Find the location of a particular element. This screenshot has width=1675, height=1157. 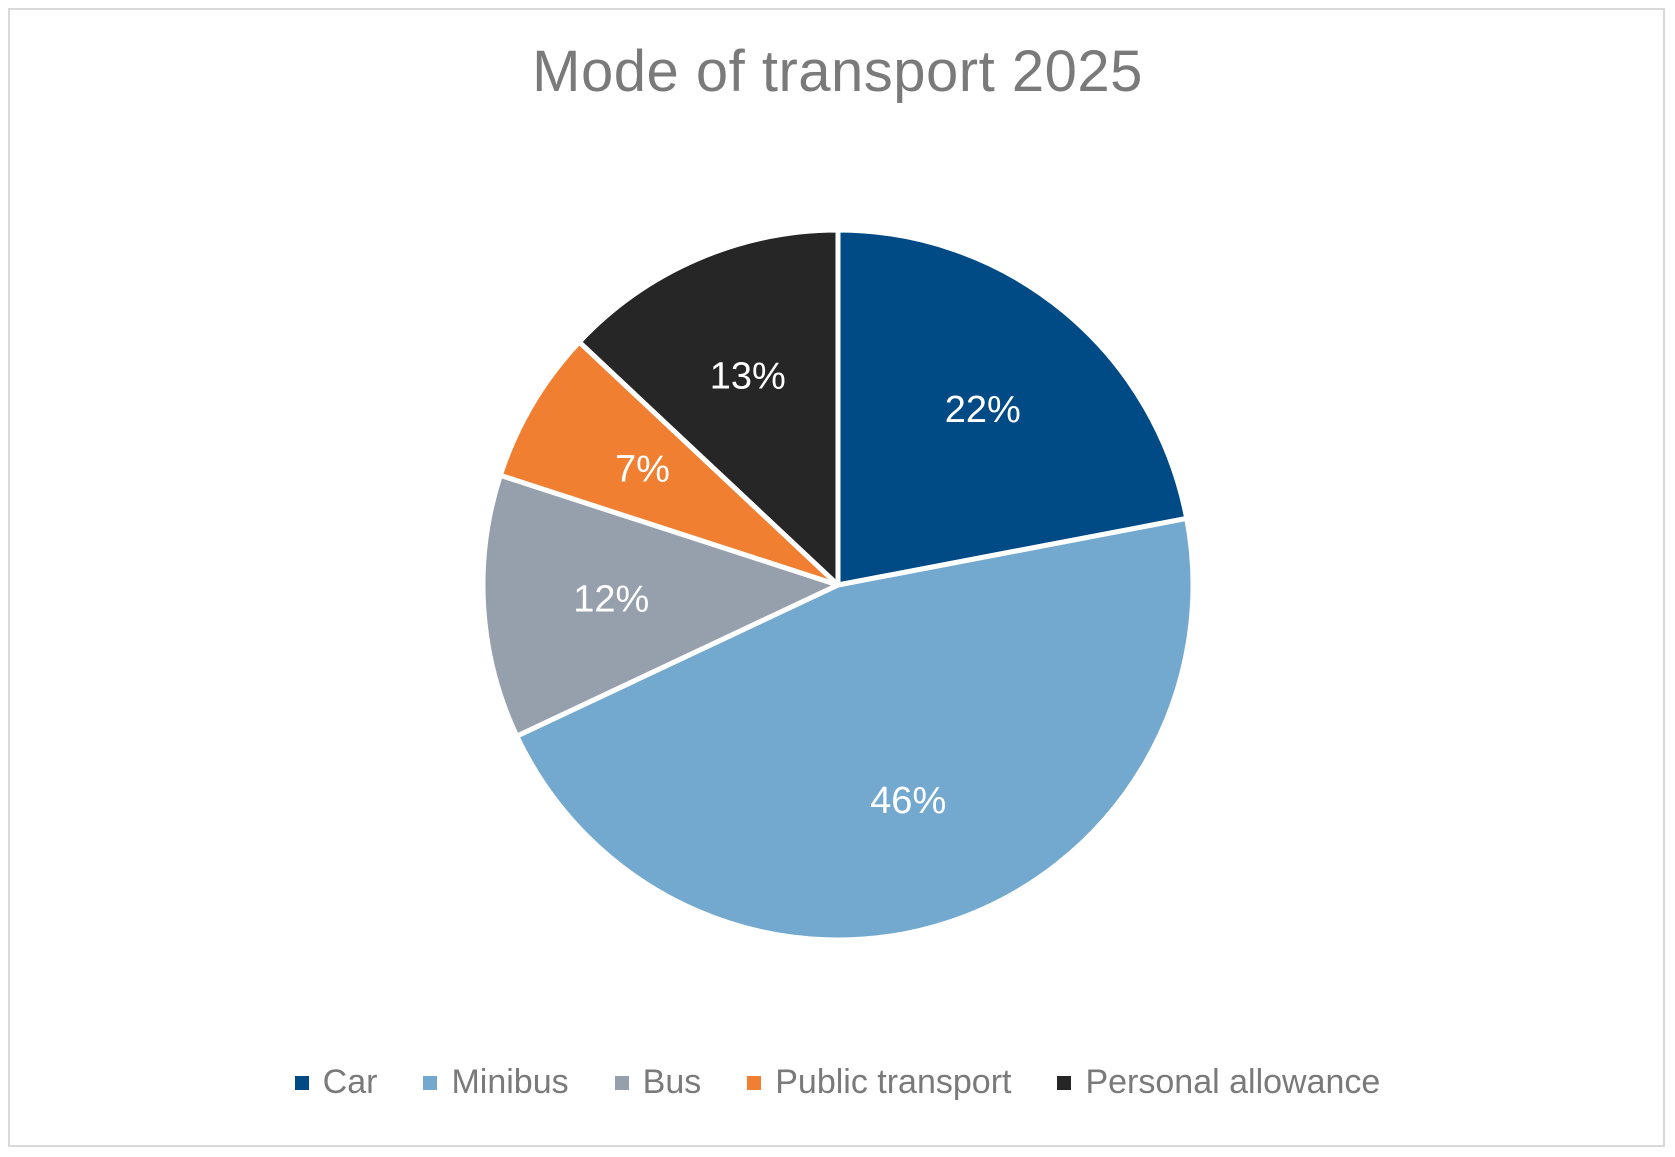

legend-item-public-transport: Public transport is located at coordinates (879, 1082).